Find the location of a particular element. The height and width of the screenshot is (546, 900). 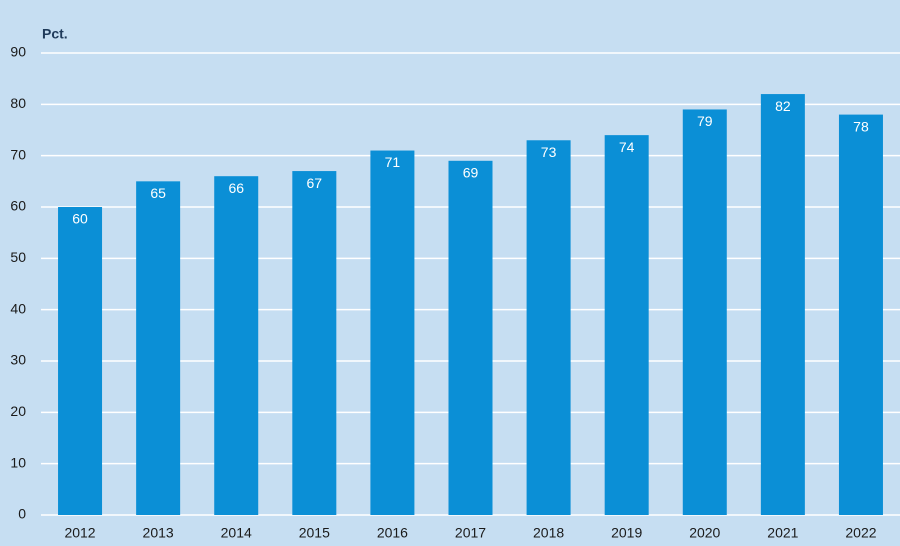

value-label: 74 is located at coordinates (627, 147).